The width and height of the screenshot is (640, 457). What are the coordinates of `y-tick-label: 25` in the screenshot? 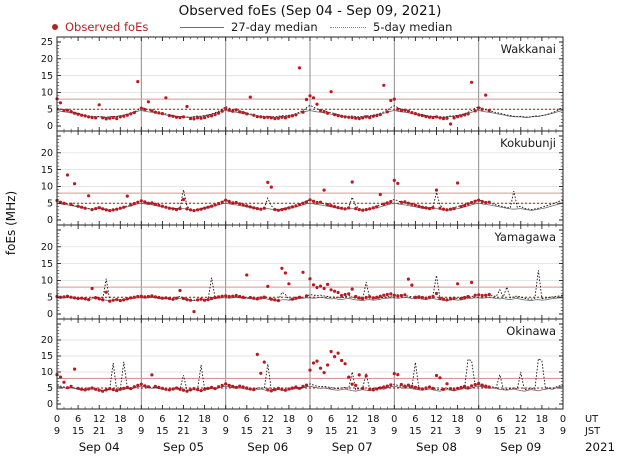 It's located at (47, 42).